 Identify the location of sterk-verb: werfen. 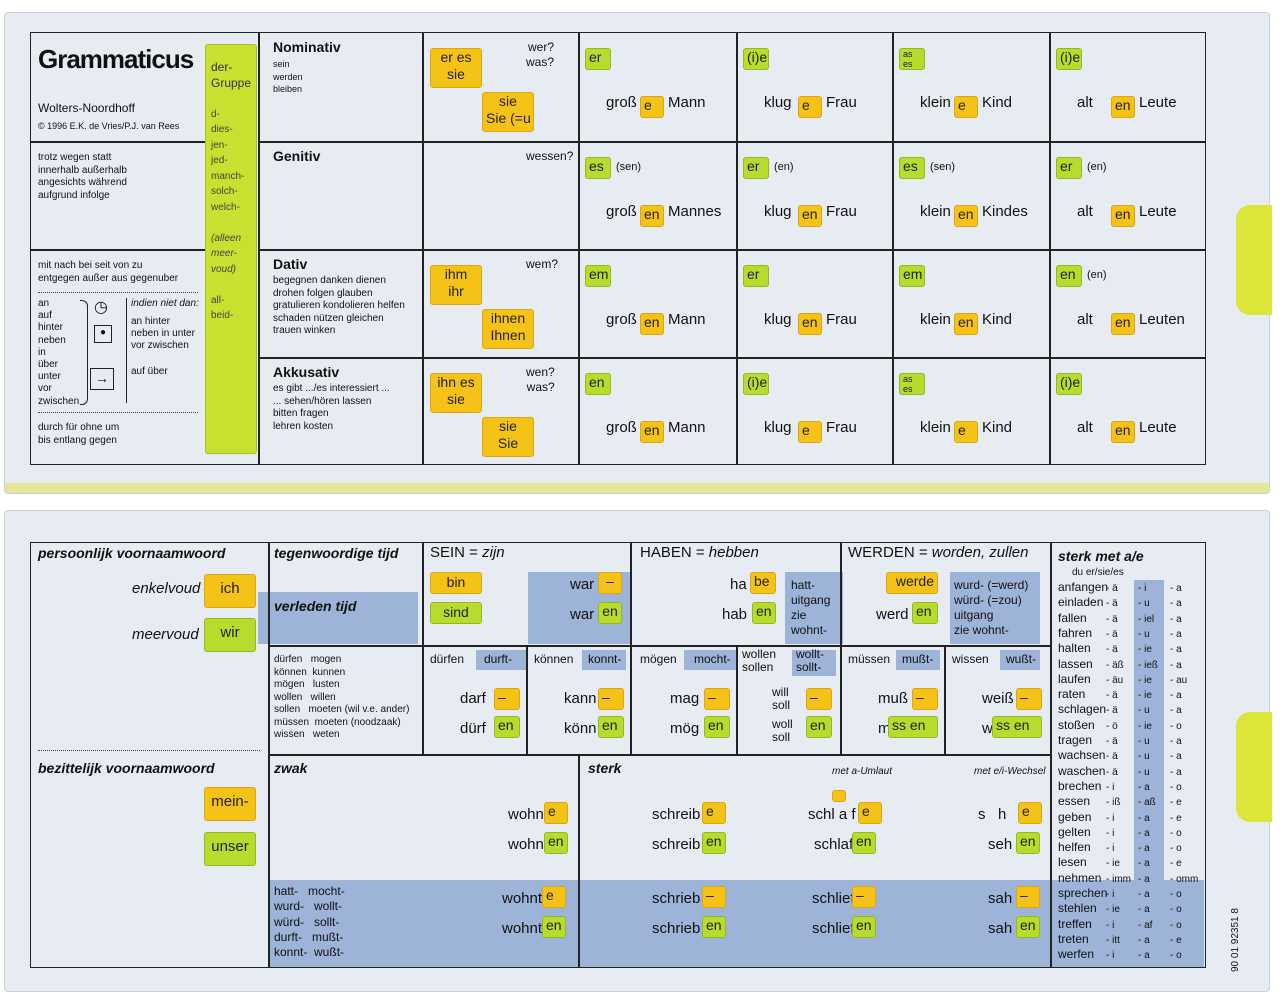
(1076, 954).